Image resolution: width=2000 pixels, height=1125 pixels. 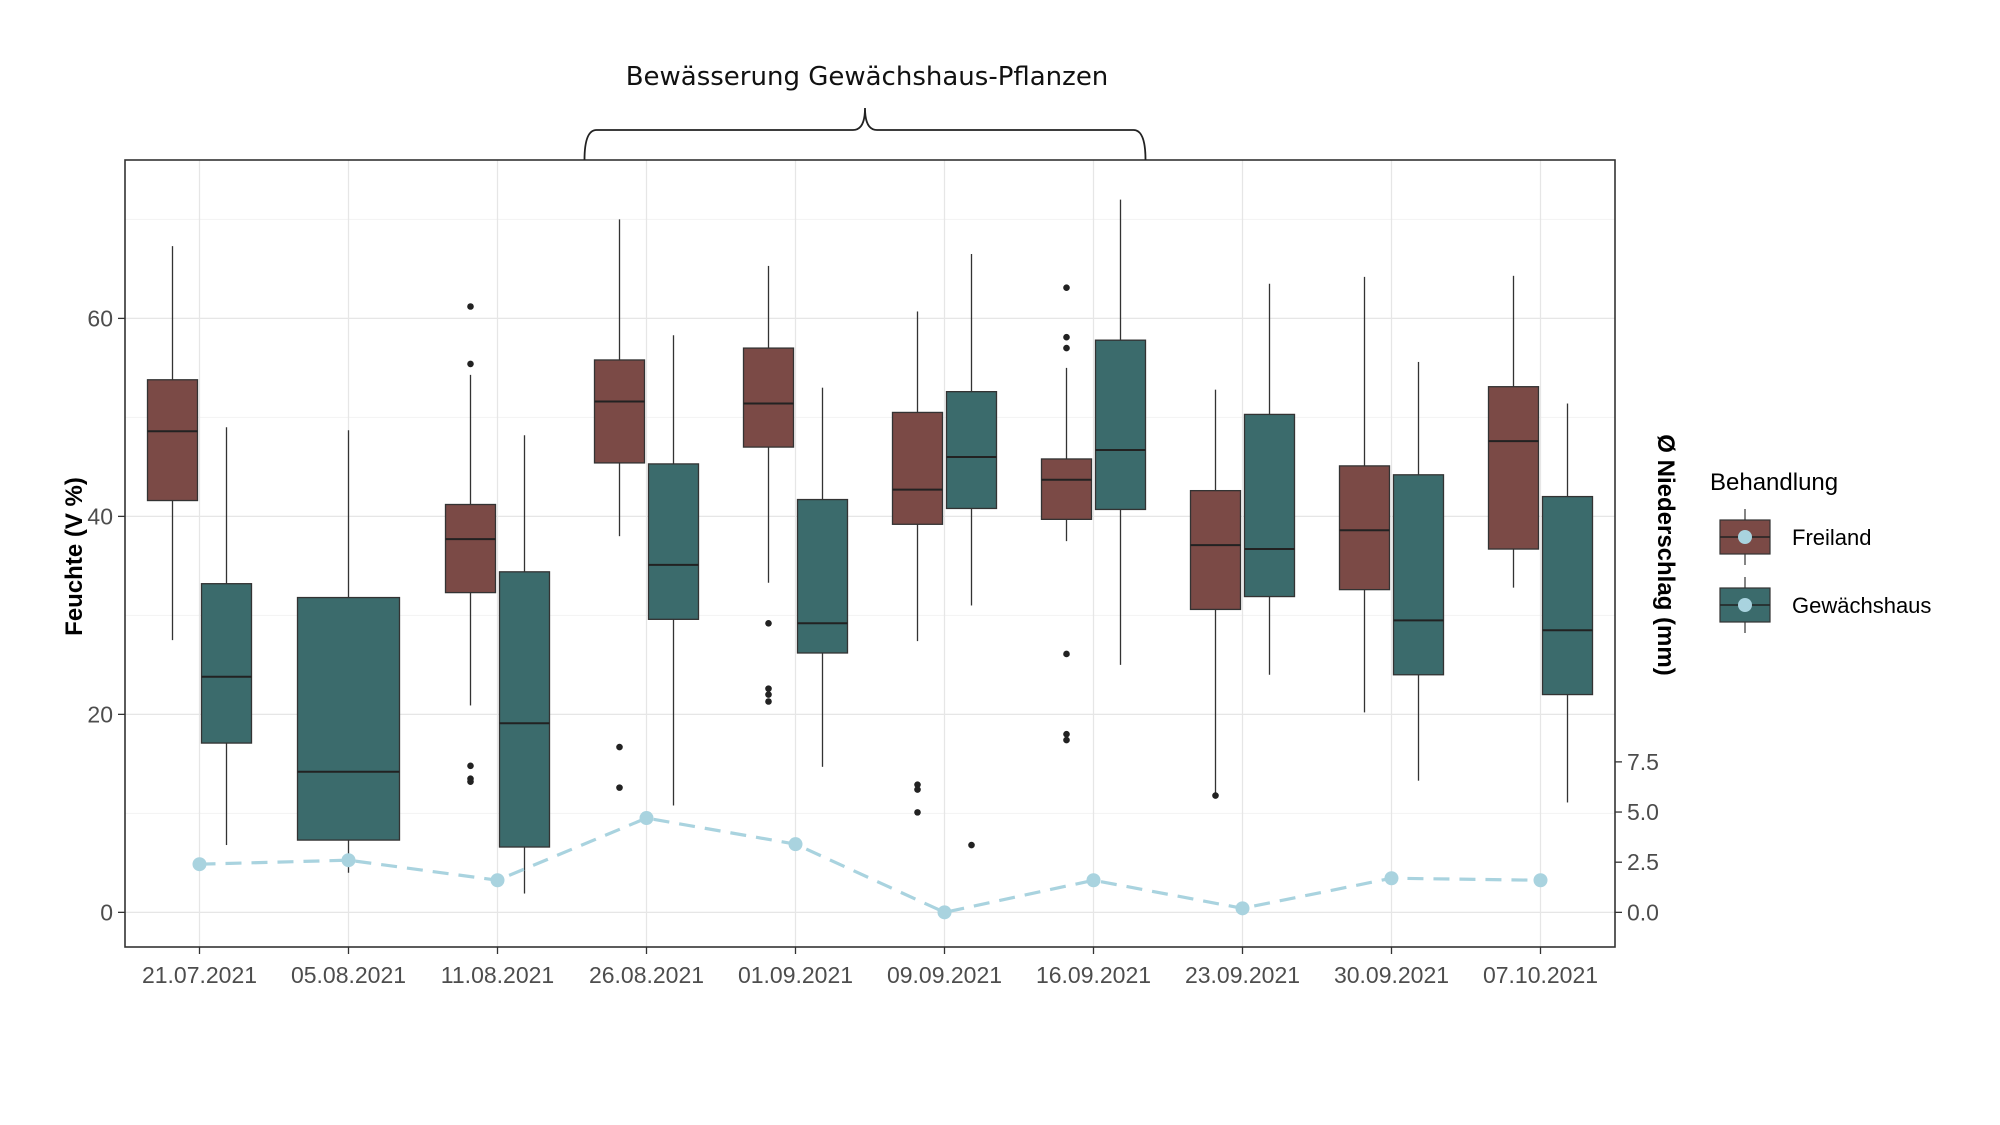 I want to click on box-freiland-07.10.2021, so click(x=1513, y=431).